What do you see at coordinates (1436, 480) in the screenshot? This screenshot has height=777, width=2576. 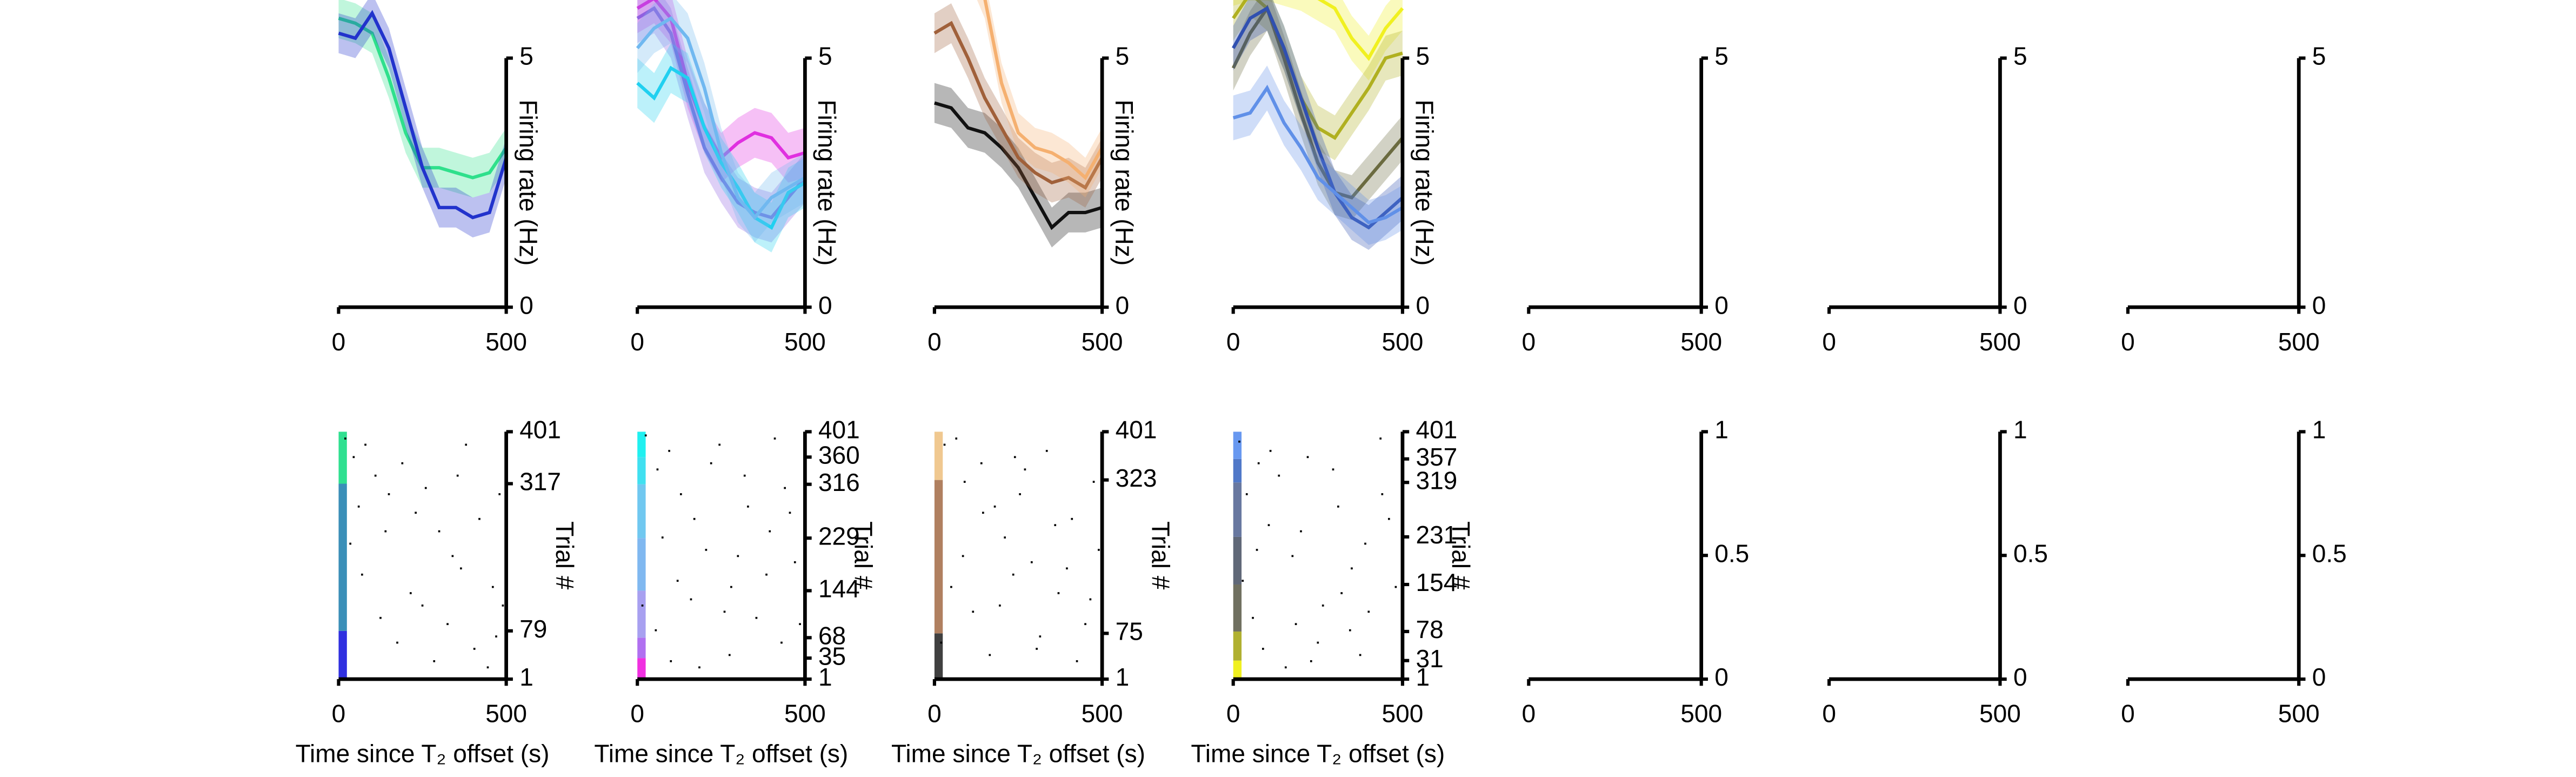 I see `y-tick-label: 319` at bounding box center [1436, 480].